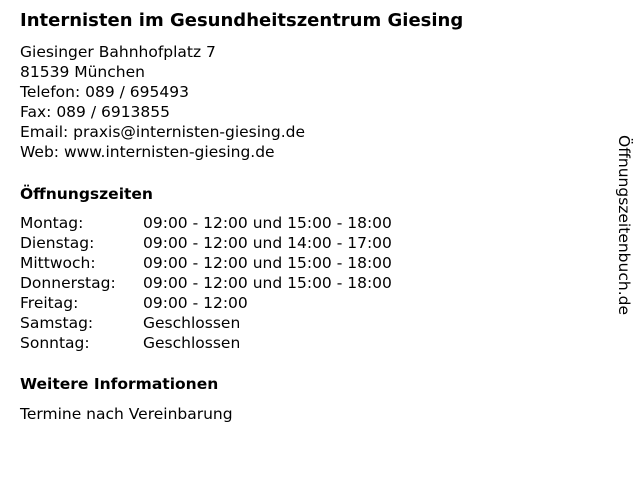 The height and width of the screenshot is (480, 640). I want to click on hours-row: Sonntag: Geschlossen, so click(240, 343).